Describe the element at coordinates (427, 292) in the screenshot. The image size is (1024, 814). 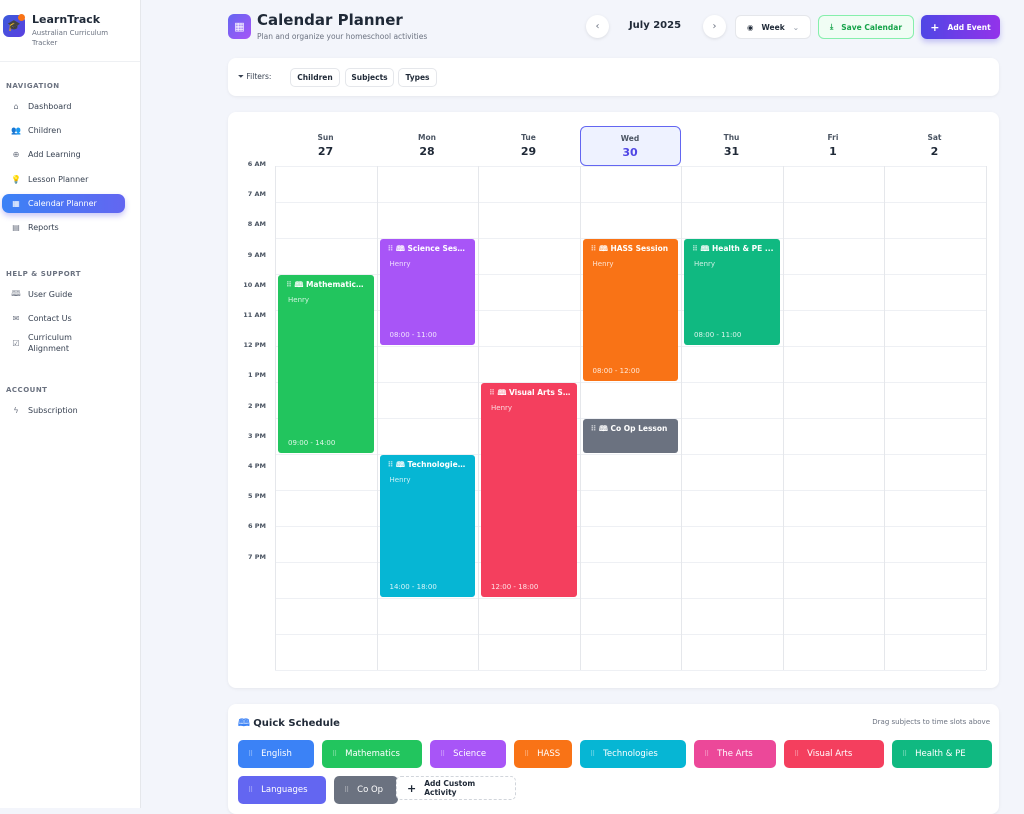
I see `calendar-event: ⠿ 🕮 Science Sessi... Henry 08:00 - 11:00` at that location.